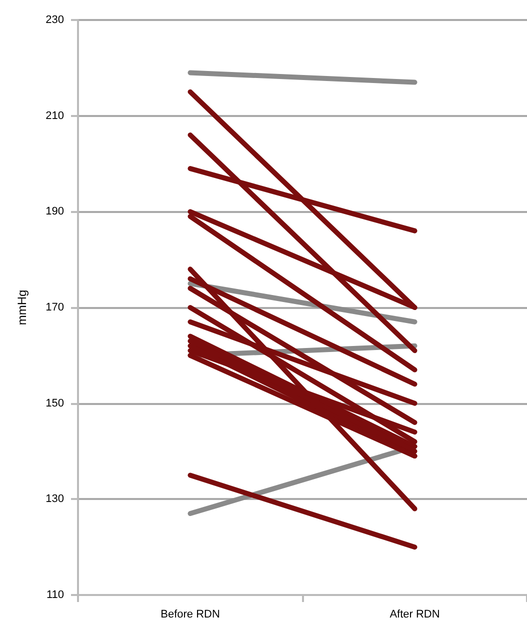 The height and width of the screenshot is (630, 527). What do you see at coordinates (55, 595) in the screenshot?
I see `y-tick-label: 110` at bounding box center [55, 595].